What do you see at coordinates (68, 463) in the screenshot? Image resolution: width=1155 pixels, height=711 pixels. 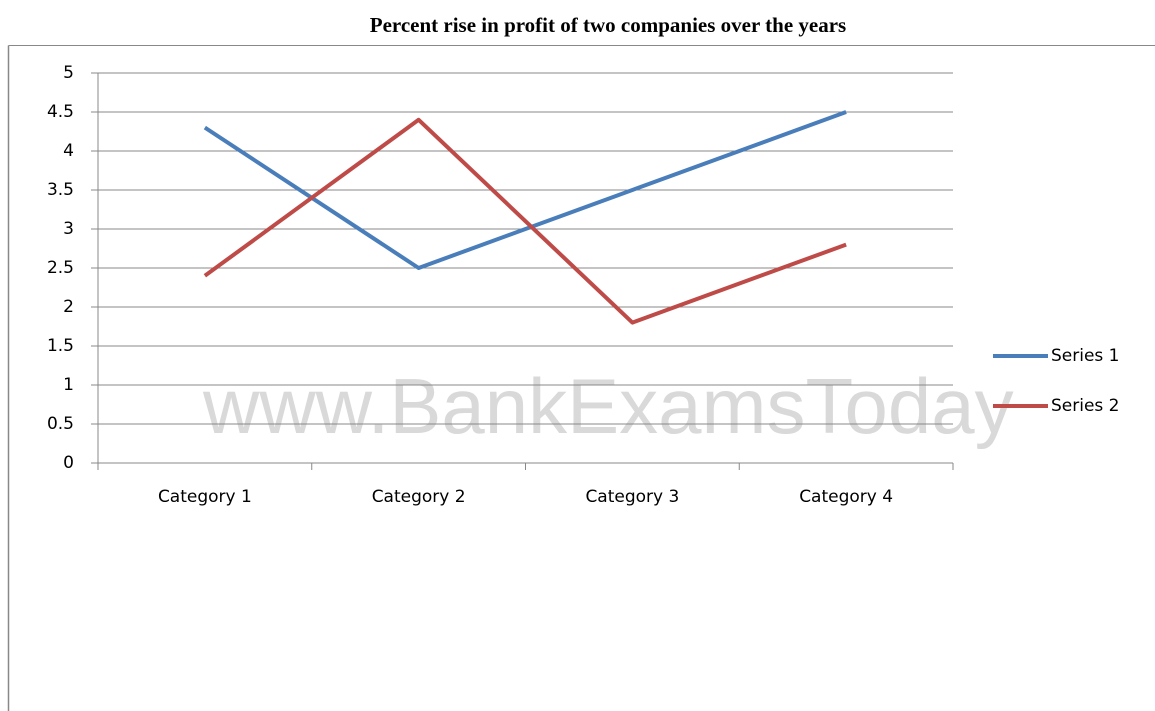 I see `y-tick-label: 0` at bounding box center [68, 463].